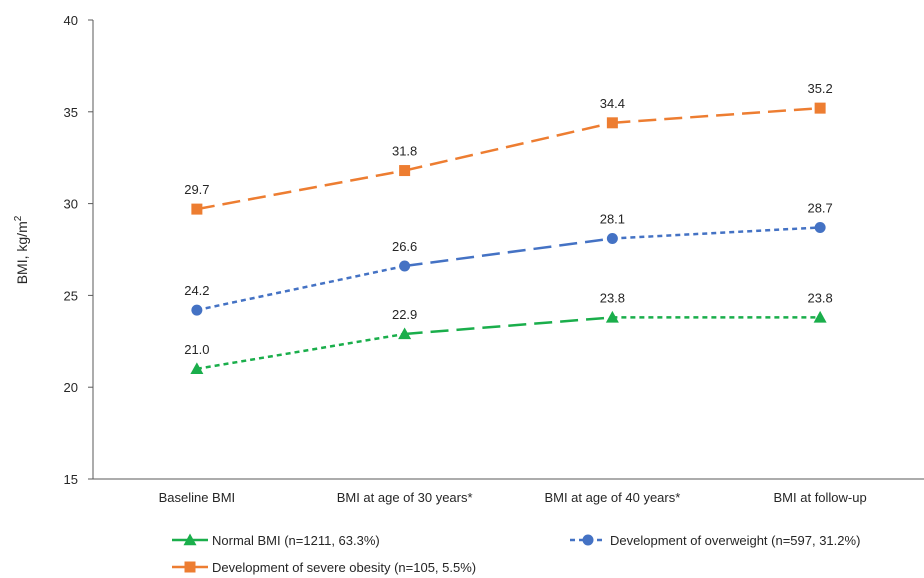 Image resolution: width=924 pixels, height=578 pixels. What do you see at coordinates (71, 20) in the screenshot?
I see `y-tick-label: 40` at bounding box center [71, 20].